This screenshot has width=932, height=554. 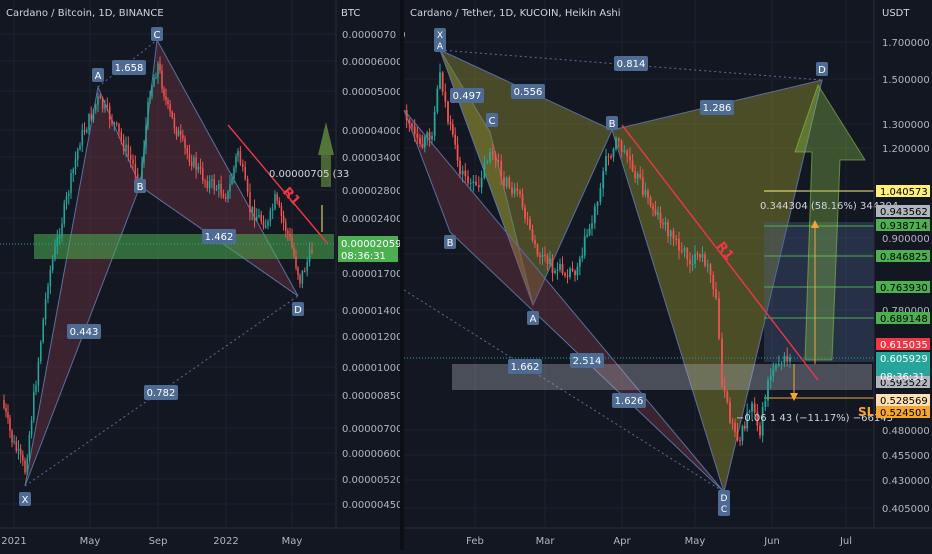 What do you see at coordinates (158, 541) in the screenshot?
I see `left-x-tick: Sep` at bounding box center [158, 541].